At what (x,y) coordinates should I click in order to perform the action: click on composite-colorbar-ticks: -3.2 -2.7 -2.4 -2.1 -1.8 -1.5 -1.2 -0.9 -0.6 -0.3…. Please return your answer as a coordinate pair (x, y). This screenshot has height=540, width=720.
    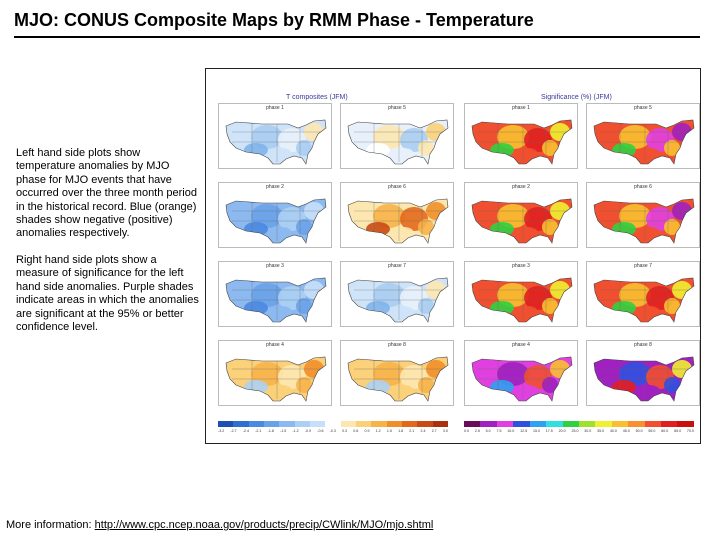
    Looking at the image, I should click on (333, 432).